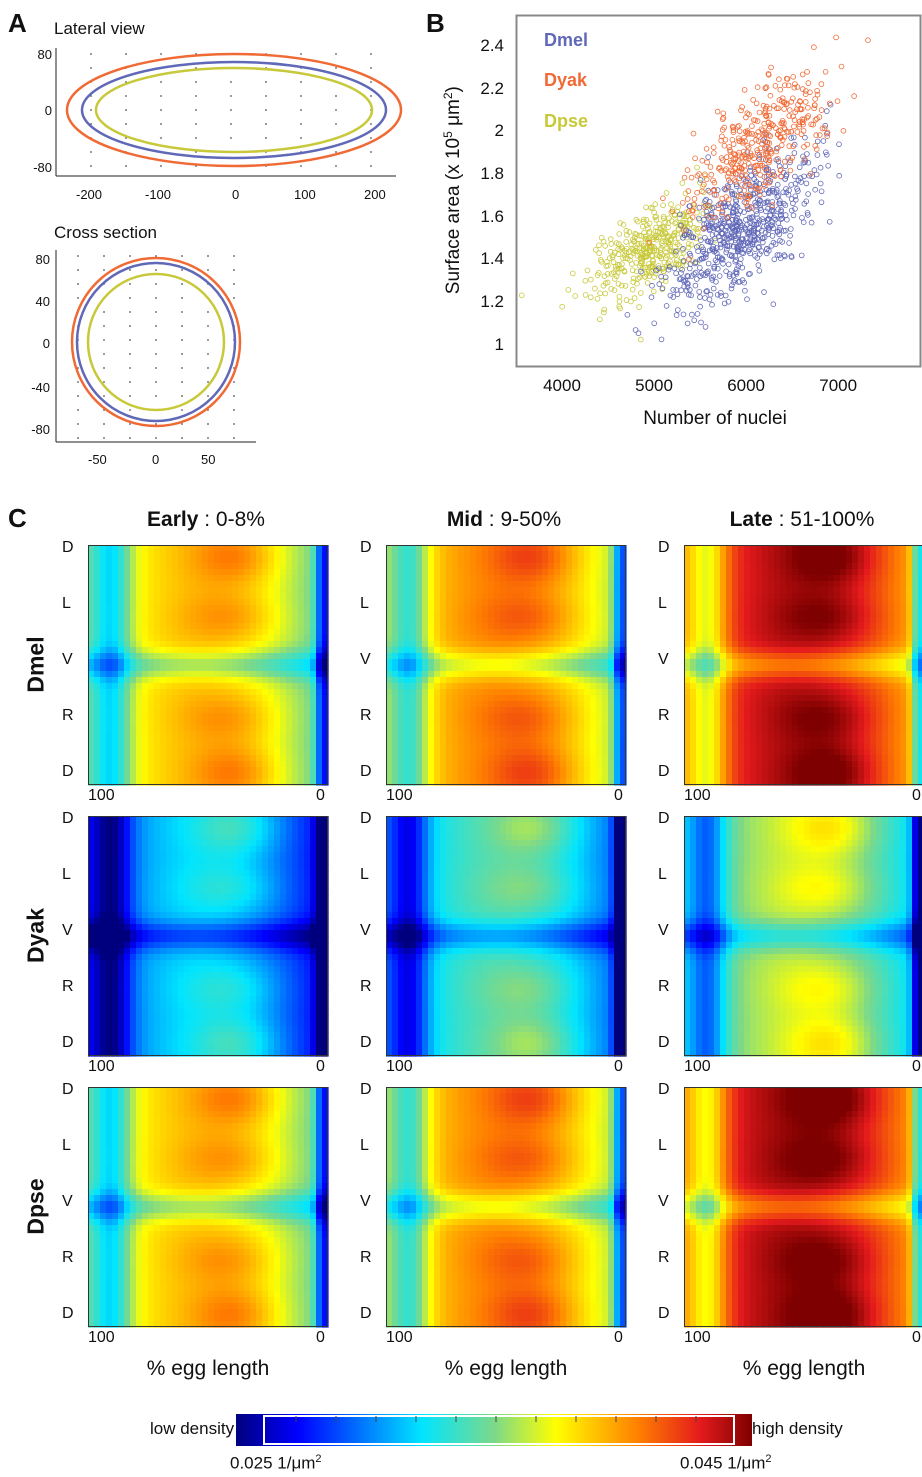 The height and width of the screenshot is (1477, 922). Describe the element at coordinates (97, 459) in the screenshot. I see `cross-xtick: -50` at that location.